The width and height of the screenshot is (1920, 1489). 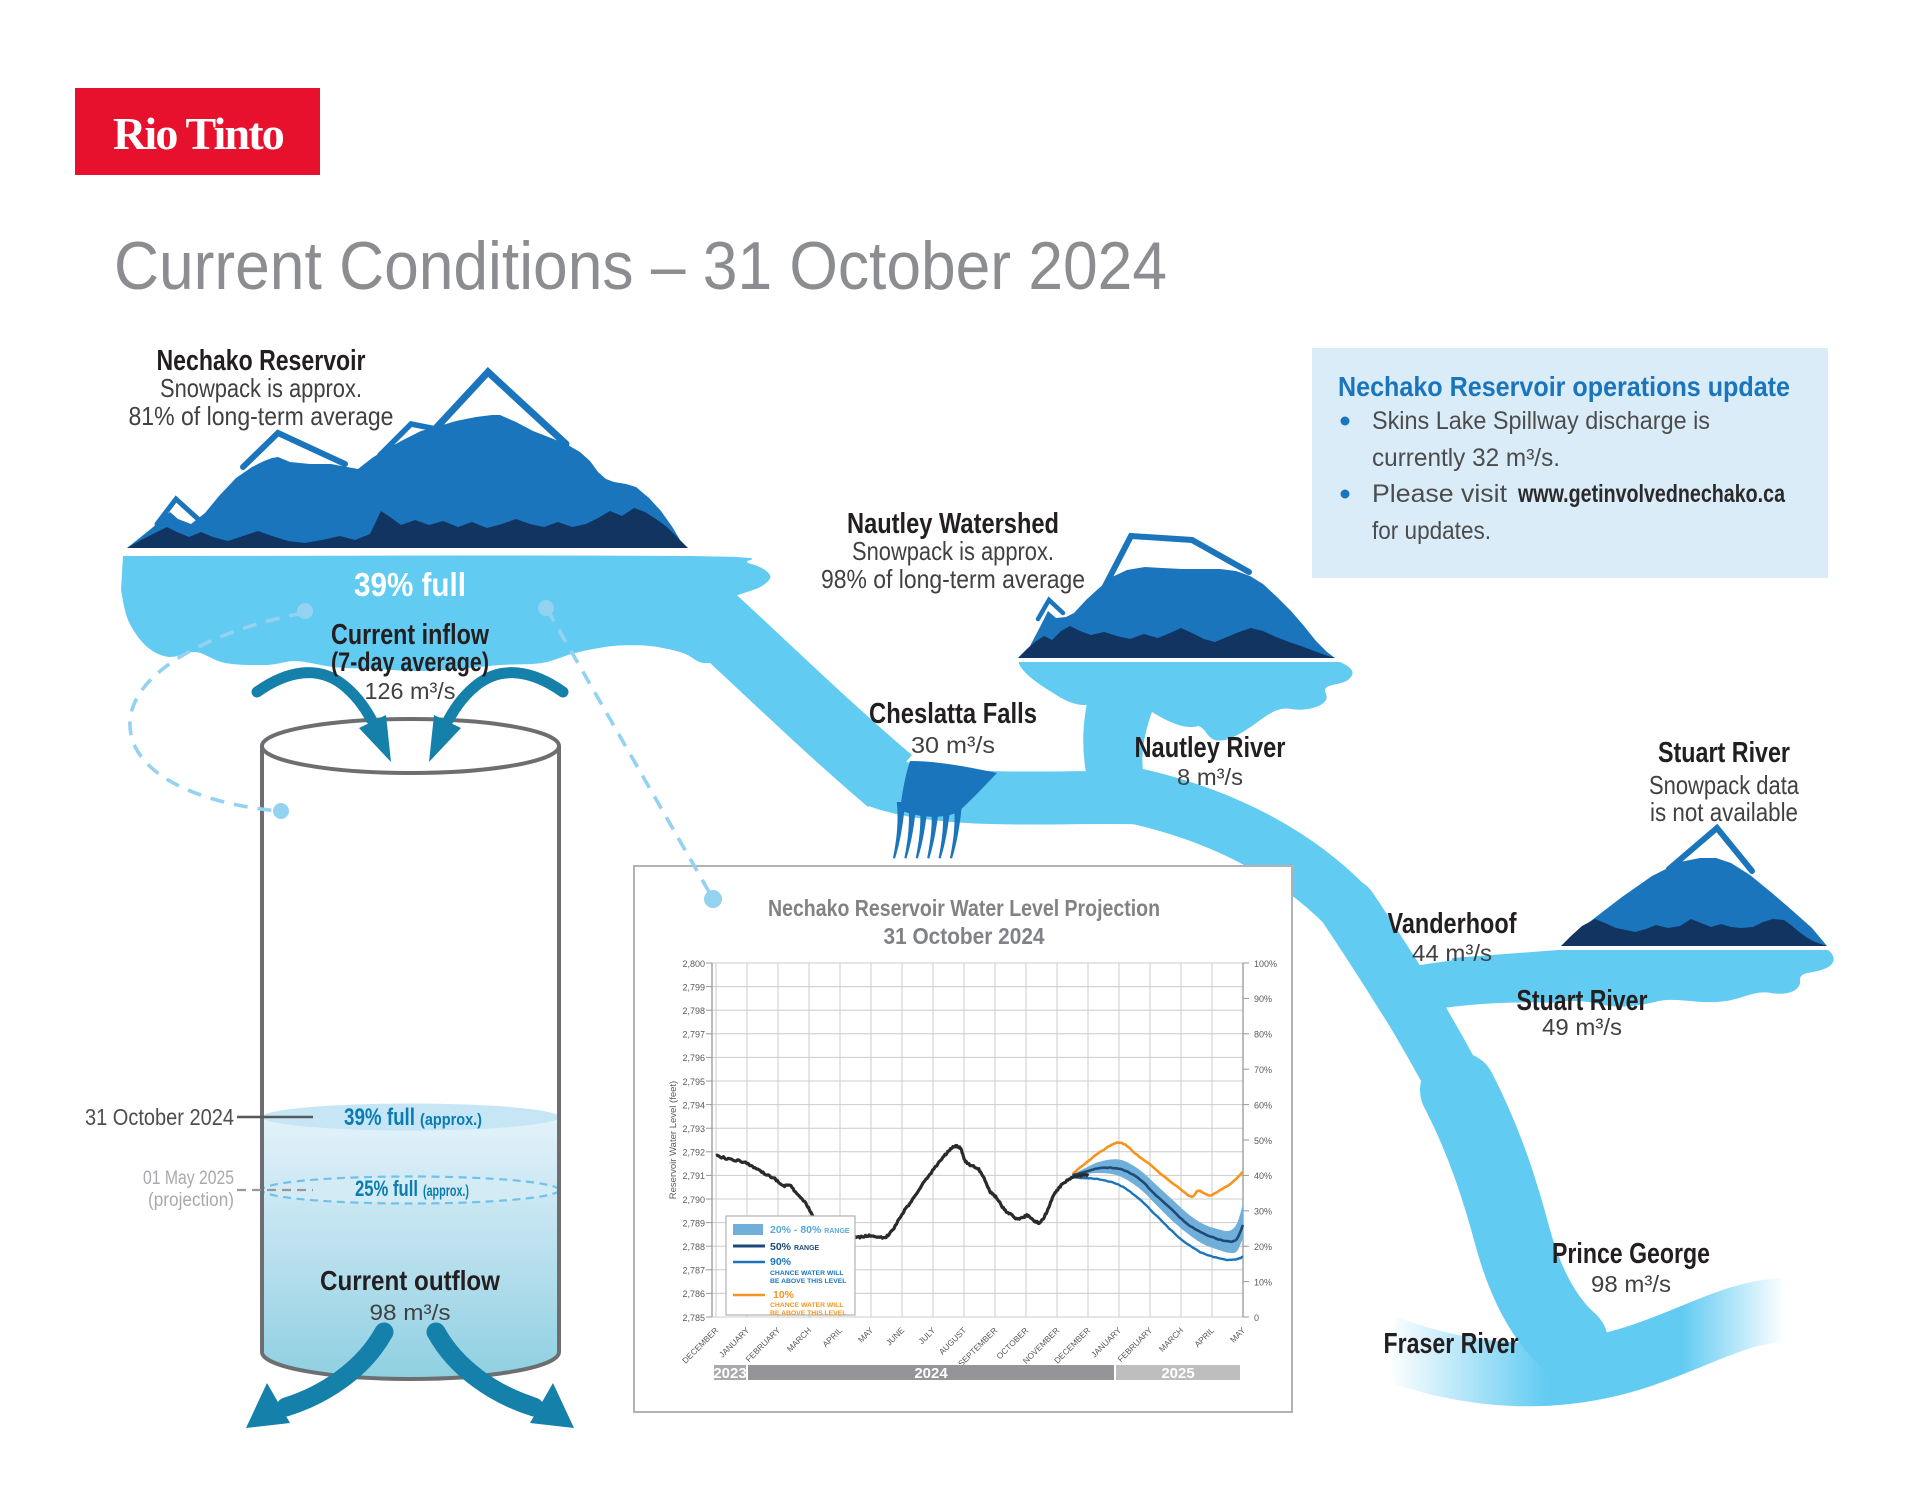 I want to click on svg-text: 2,798, so click(x=693, y=1011).